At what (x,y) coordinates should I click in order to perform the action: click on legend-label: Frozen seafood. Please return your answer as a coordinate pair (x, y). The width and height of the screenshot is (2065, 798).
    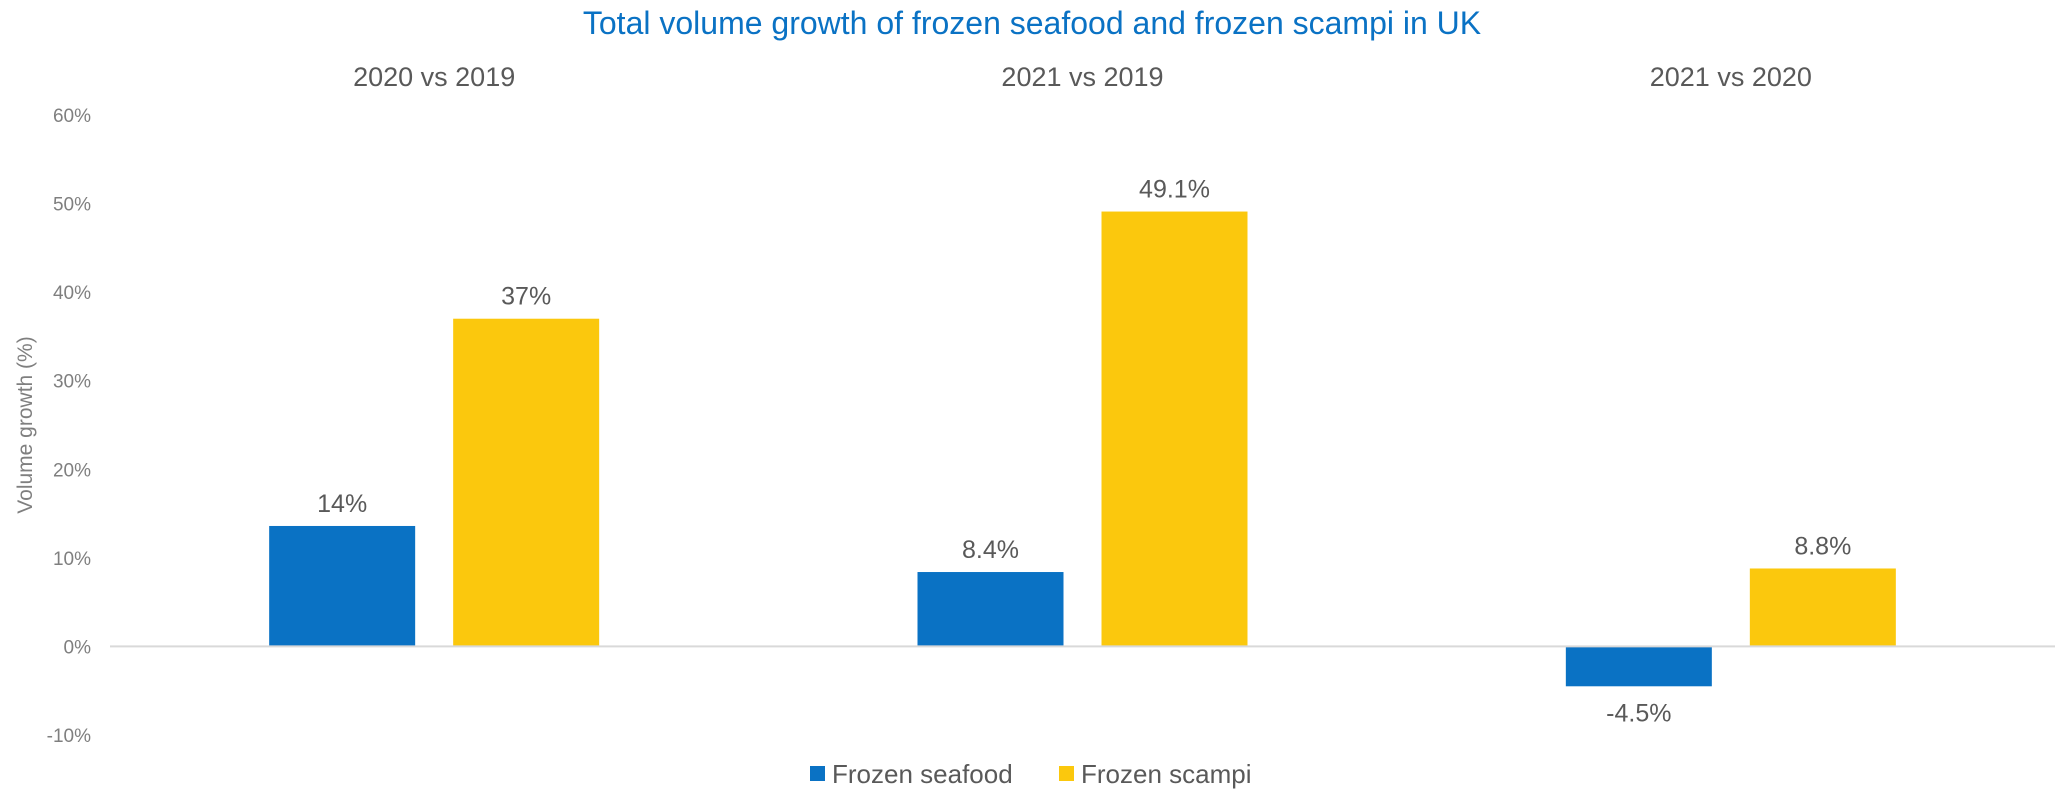
    Looking at the image, I should click on (922, 774).